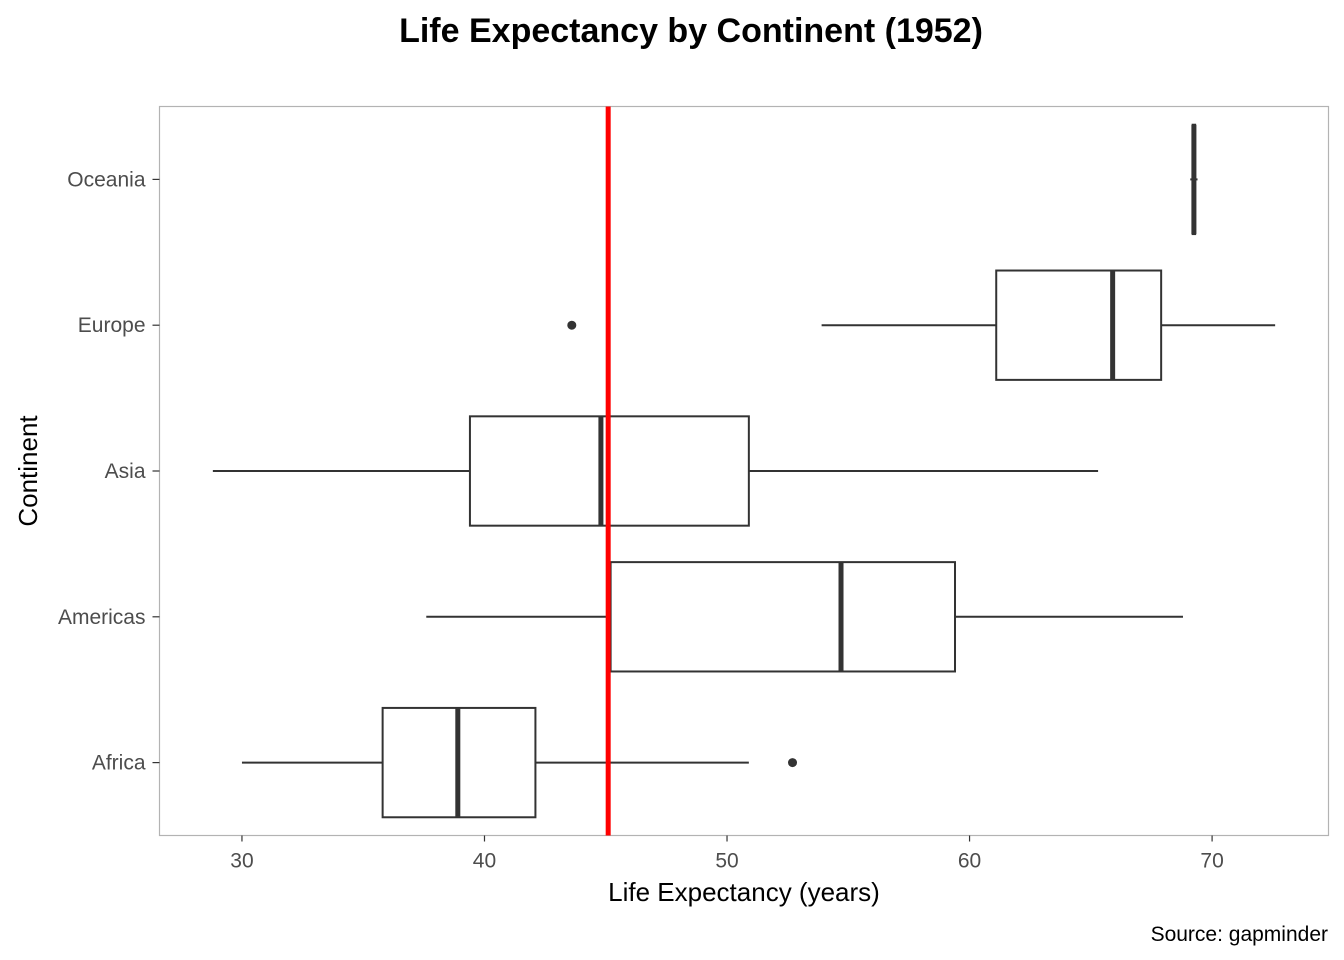 Image resolution: width=1344 pixels, height=960 pixels. What do you see at coordinates (691, 31) in the screenshot?
I see `chart-title: Life Expectancy by Continent (1952)` at bounding box center [691, 31].